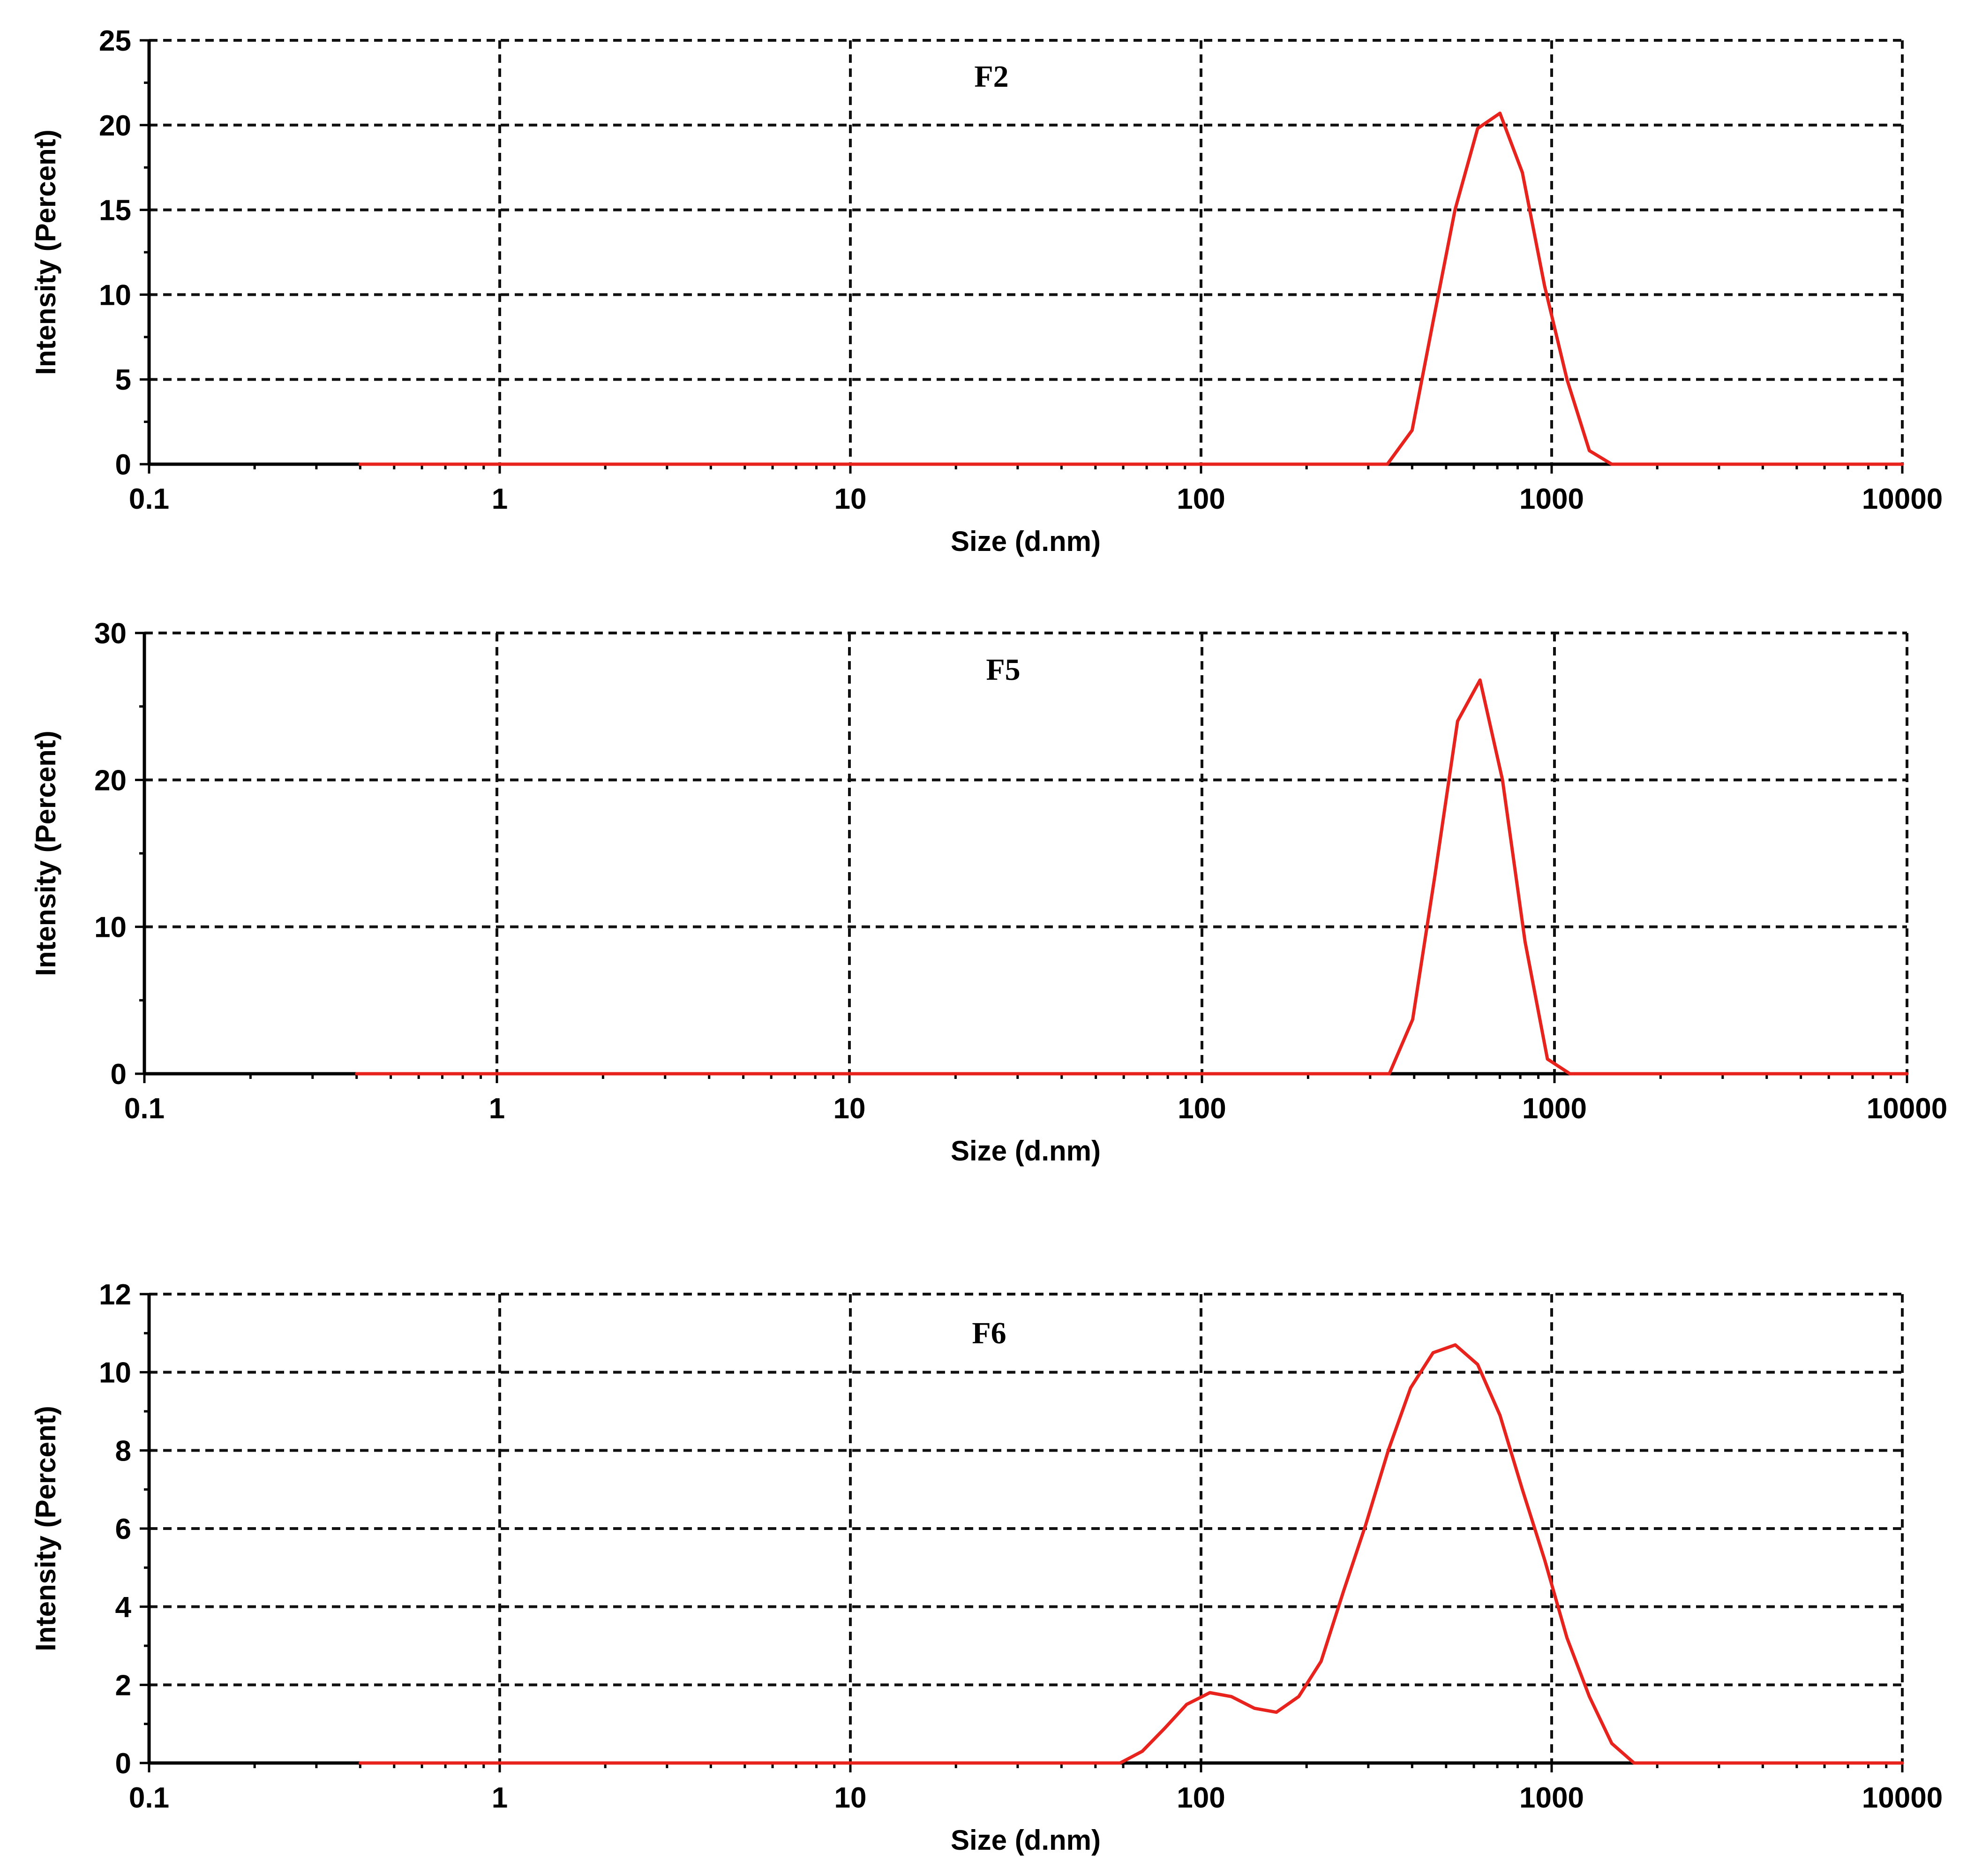  Describe the element at coordinates (989, 1333) in the screenshot. I see `panel-title: F6` at that location.